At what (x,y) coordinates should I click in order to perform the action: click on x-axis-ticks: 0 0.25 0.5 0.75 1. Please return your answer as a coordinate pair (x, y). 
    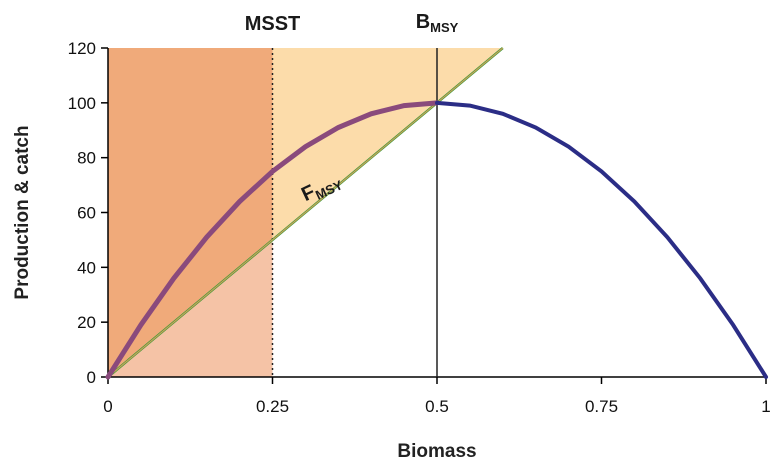
    Looking at the image, I should click on (437, 396).